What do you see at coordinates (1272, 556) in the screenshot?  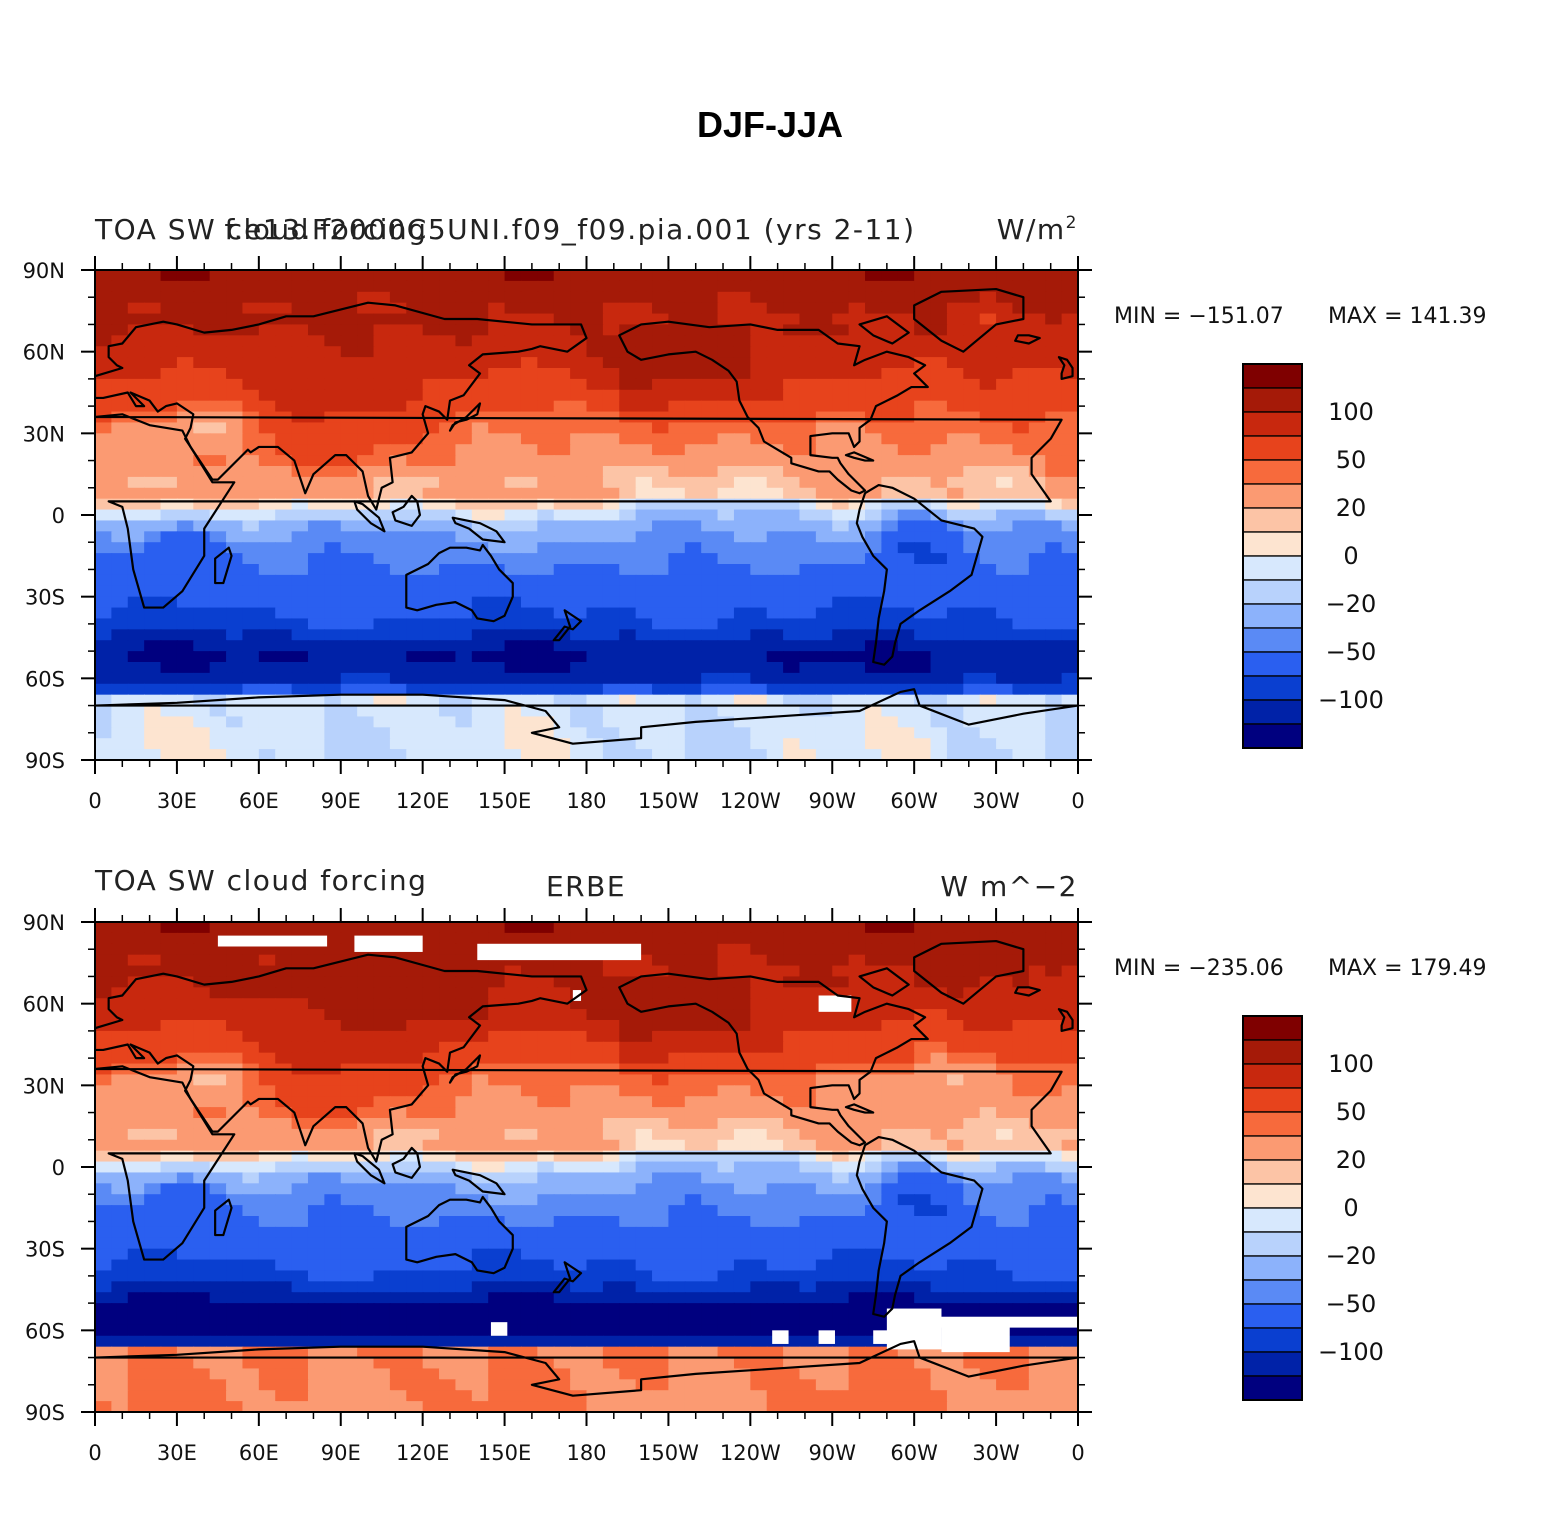 I see `colorbar-frame` at bounding box center [1272, 556].